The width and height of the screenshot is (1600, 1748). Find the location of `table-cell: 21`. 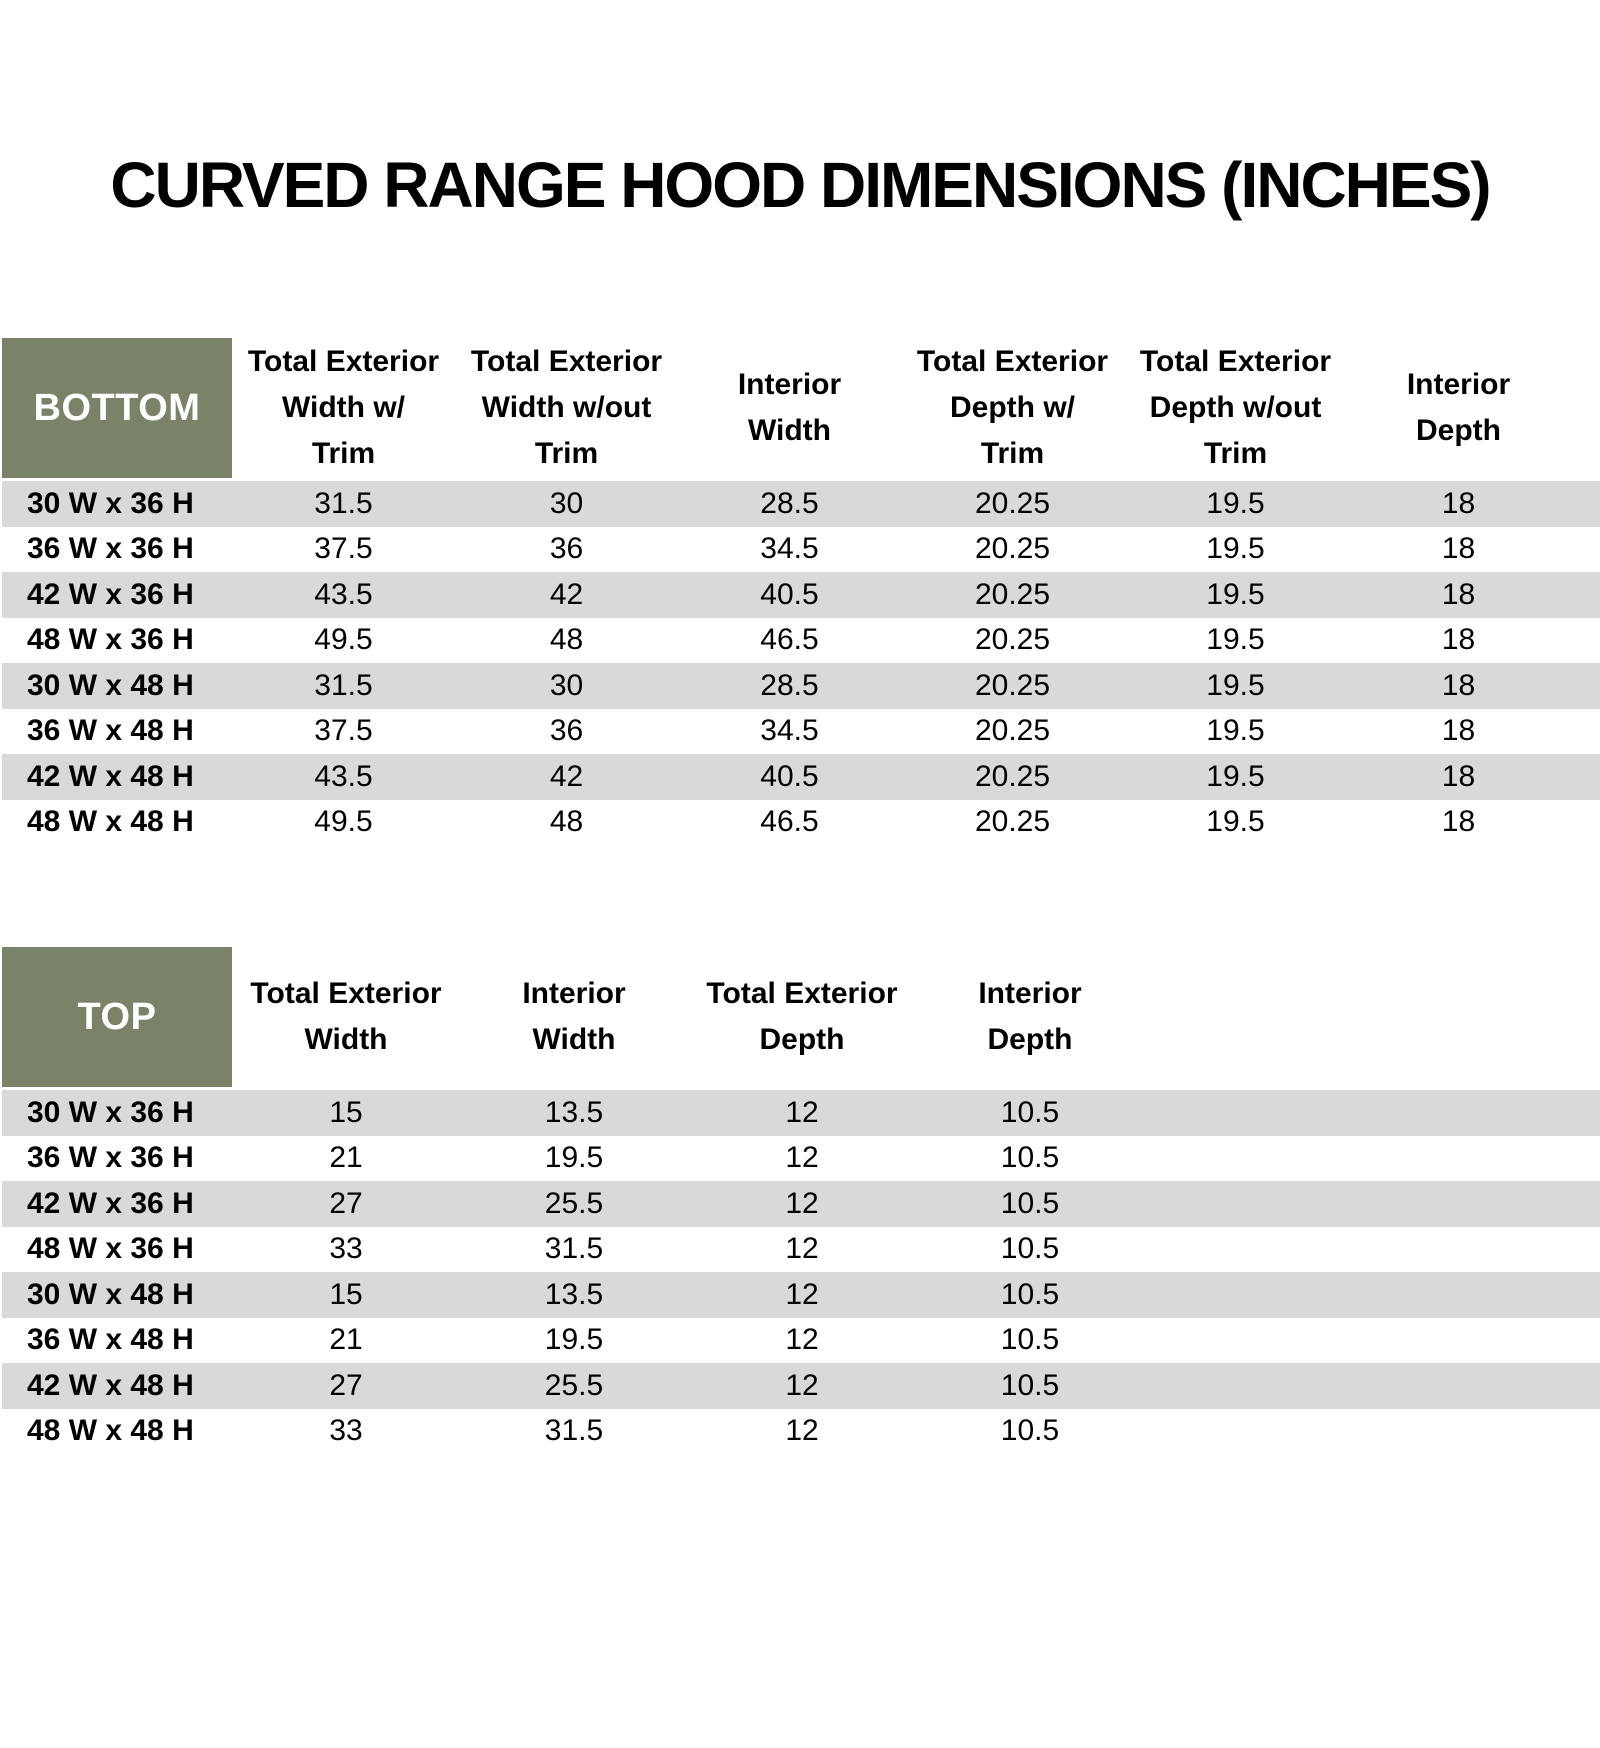

table-cell: 21 is located at coordinates (346, 1340).